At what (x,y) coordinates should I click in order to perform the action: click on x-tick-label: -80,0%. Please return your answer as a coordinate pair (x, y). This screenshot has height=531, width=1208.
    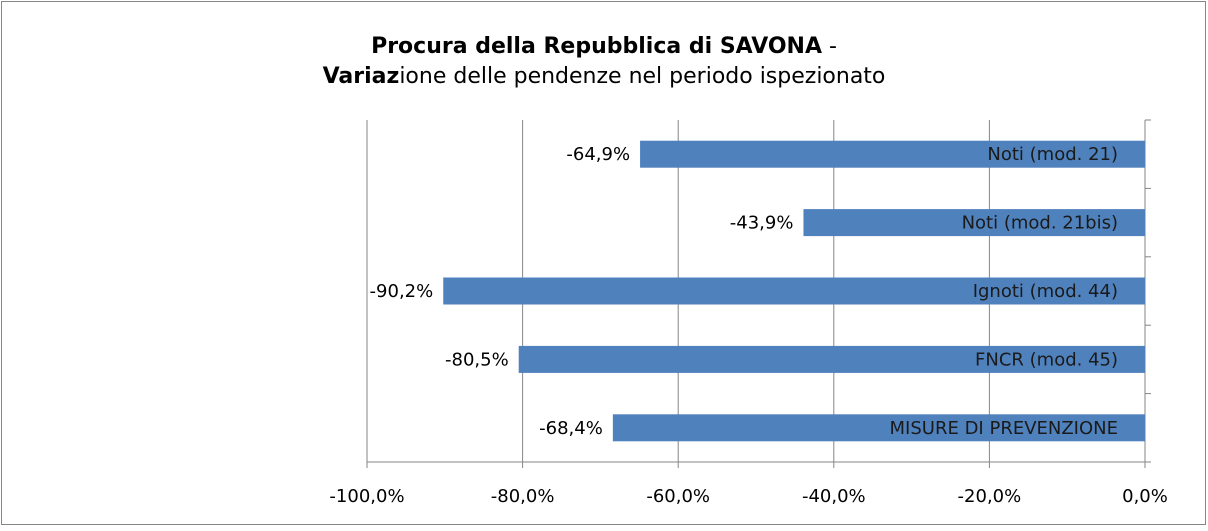
    Looking at the image, I should click on (523, 496).